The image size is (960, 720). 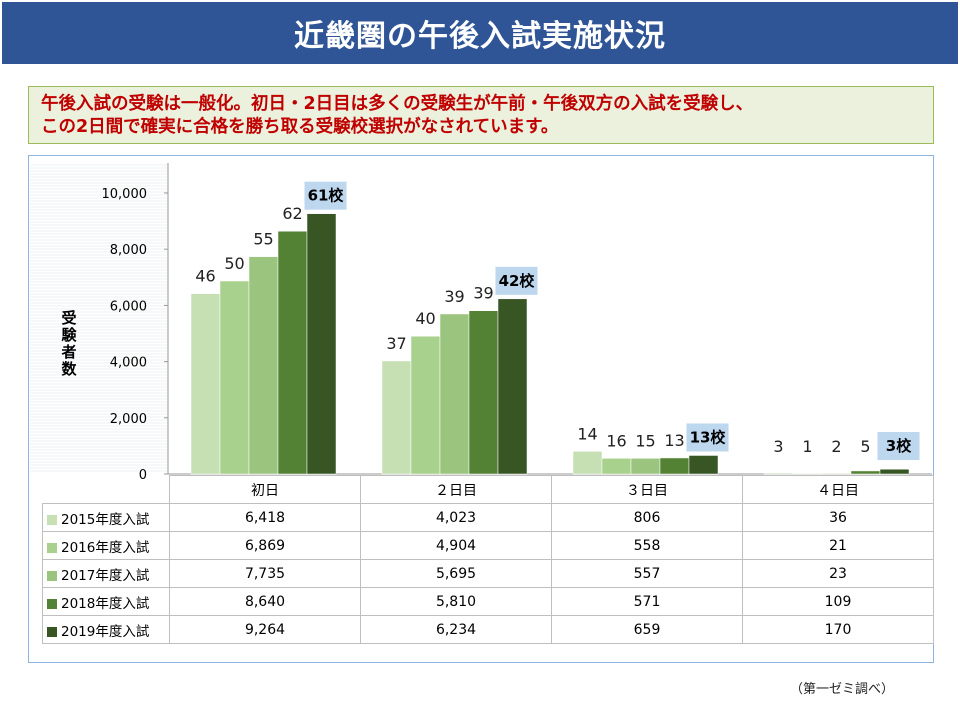 What do you see at coordinates (263, 239) in the screenshot?
I see `school-count-label: 55` at bounding box center [263, 239].